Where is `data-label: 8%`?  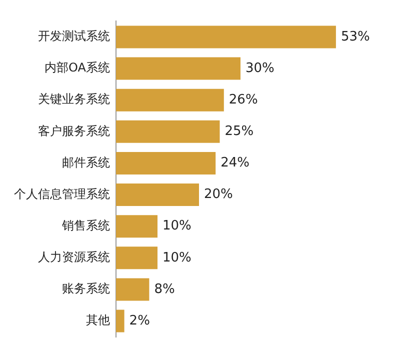
data-label: 8% is located at coordinates (164, 289).